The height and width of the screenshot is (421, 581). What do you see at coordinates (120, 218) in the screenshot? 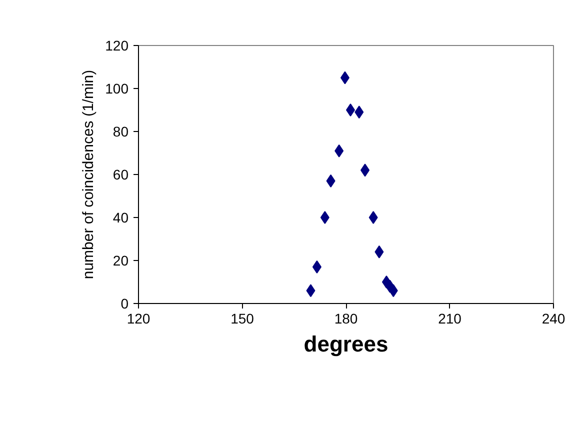
I see `y-tick-label: 40` at bounding box center [120, 218].